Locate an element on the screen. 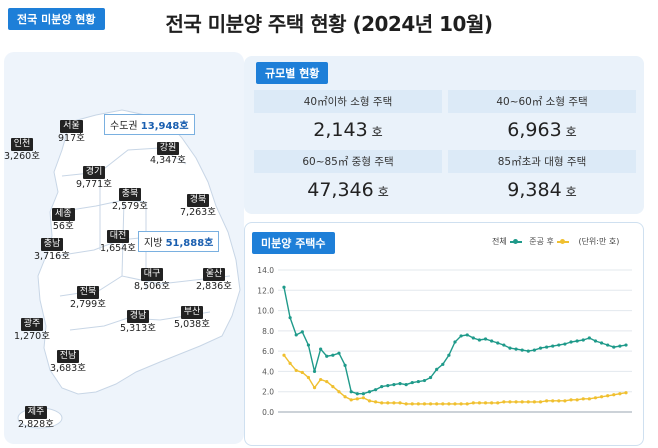 This screenshot has width=658, height=448. legend-total-label: 전체 is located at coordinates (499, 241).